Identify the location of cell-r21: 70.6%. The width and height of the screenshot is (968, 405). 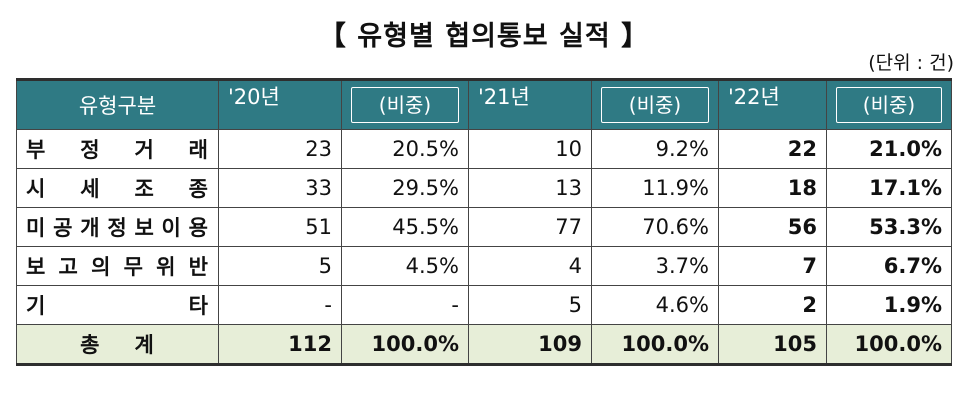
(655, 227).